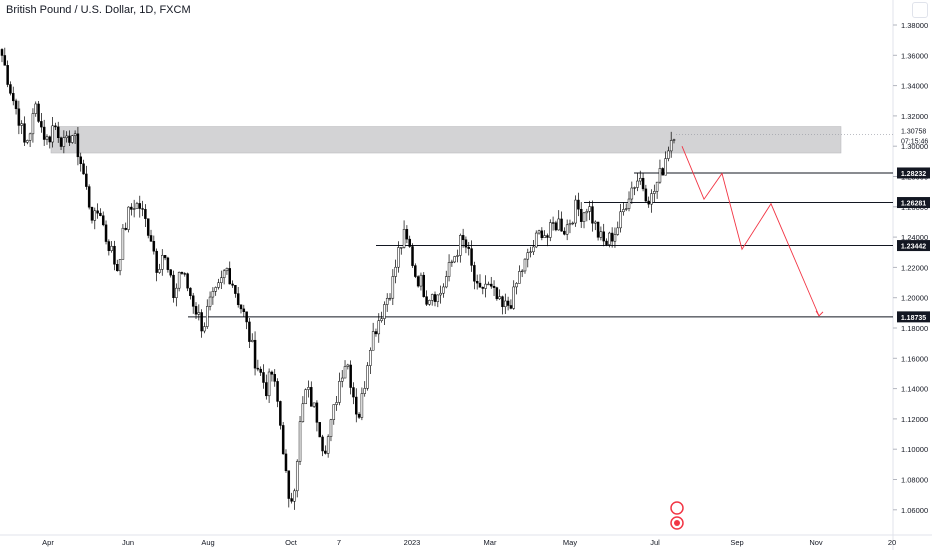 The height and width of the screenshot is (550, 932). I want to click on x-tick-label: 7, so click(339, 542).